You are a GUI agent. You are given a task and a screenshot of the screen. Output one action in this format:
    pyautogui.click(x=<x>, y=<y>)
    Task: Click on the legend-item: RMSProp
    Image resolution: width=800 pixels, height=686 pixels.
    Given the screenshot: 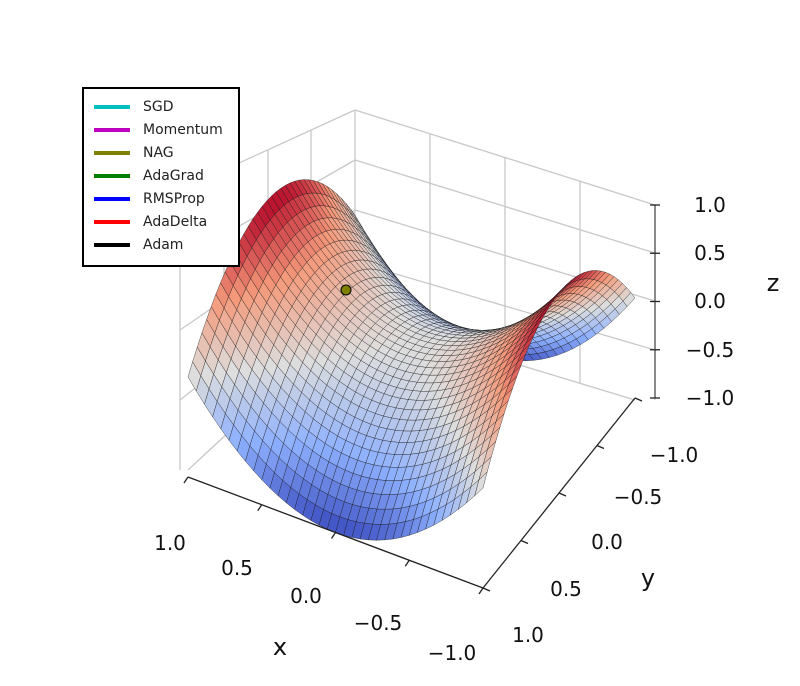 What is the action you would take?
    pyautogui.click(x=166, y=198)
    